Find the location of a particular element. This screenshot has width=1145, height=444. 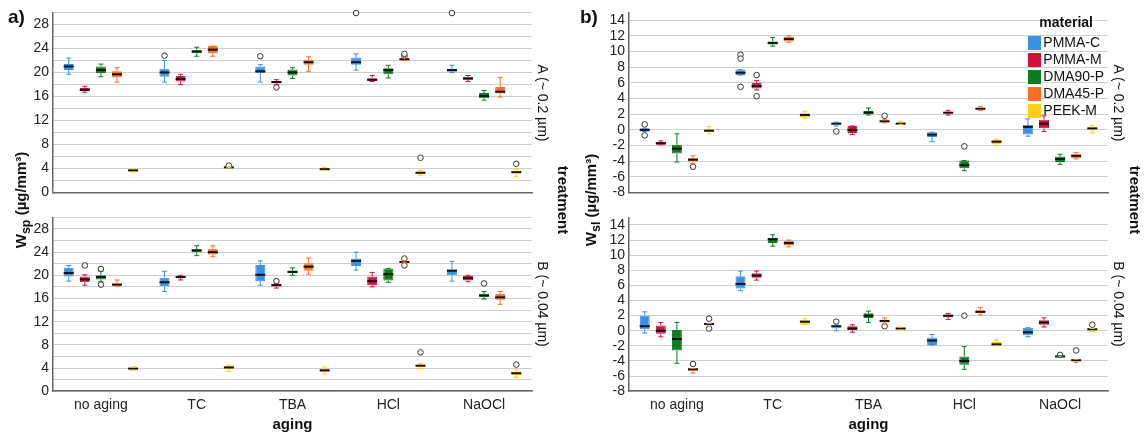

legend-label: PMMA-M is located at coordinates (1072, 60).